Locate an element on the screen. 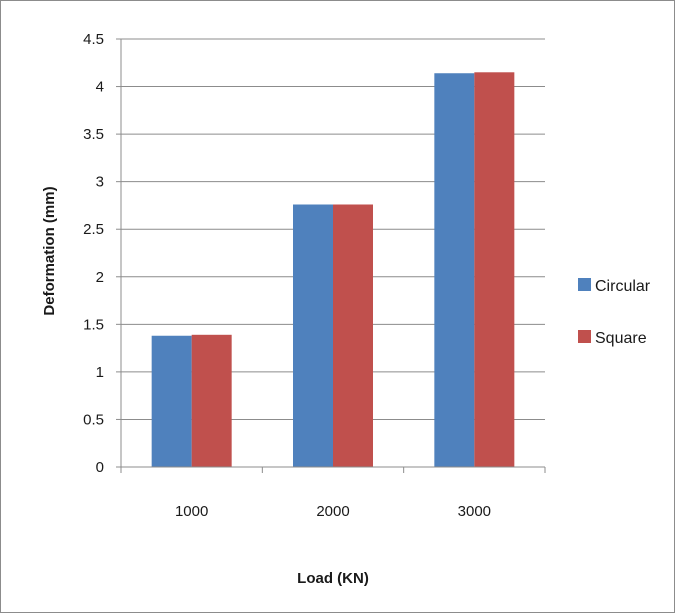 The width and height of the screenshot is (675, 614). legend: Circular Square is located at coordinates (614, 312).